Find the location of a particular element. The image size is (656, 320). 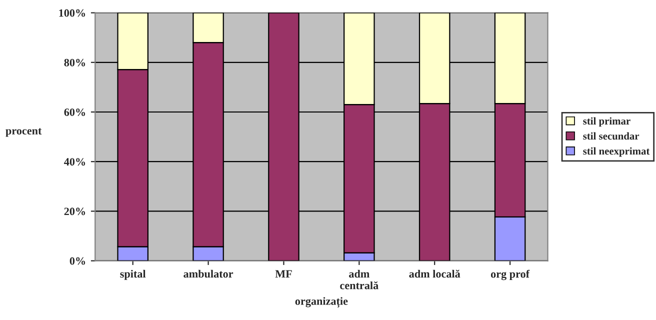

y-tick-label: 0% is located at coordinates (78, 261).